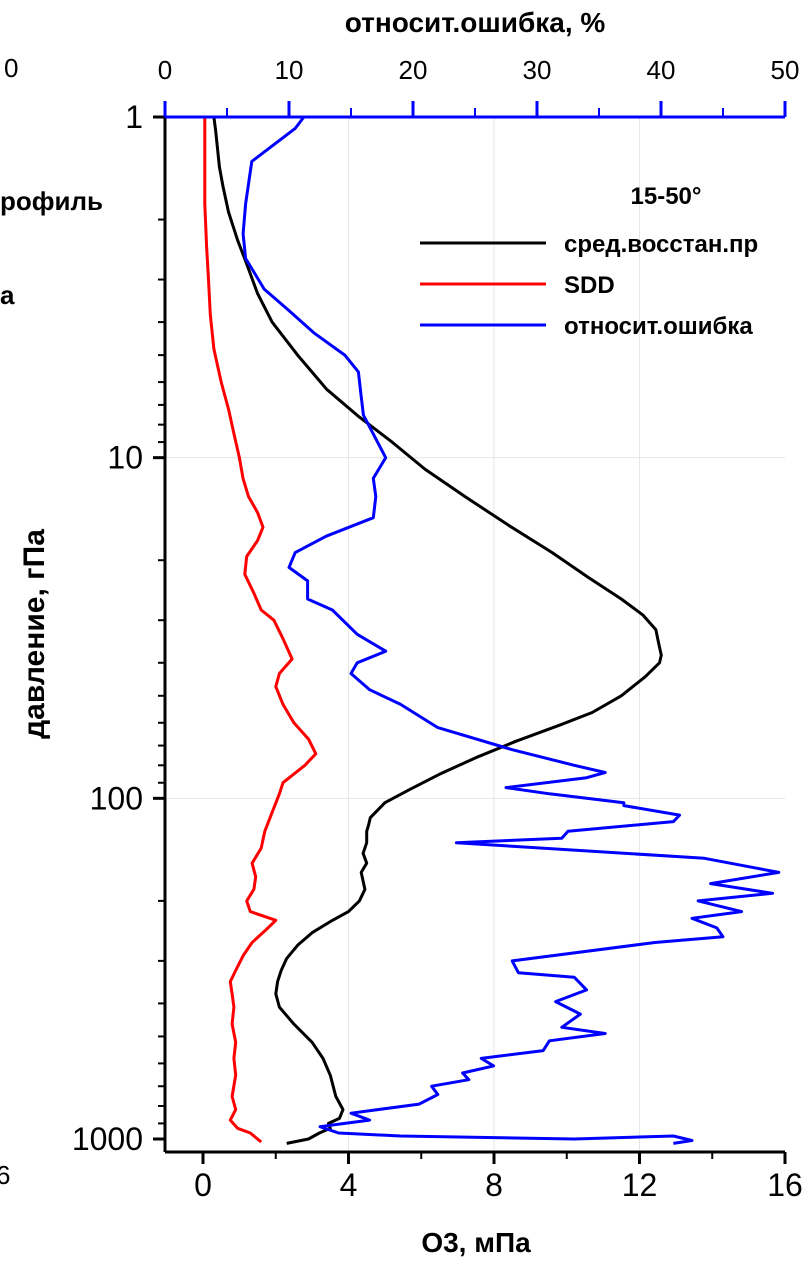 This screenshot has width=810, height=1261. Describe the element at coordinates (289, 70) in the screenshot. I see `top-tick-label-1: 10` at that location.